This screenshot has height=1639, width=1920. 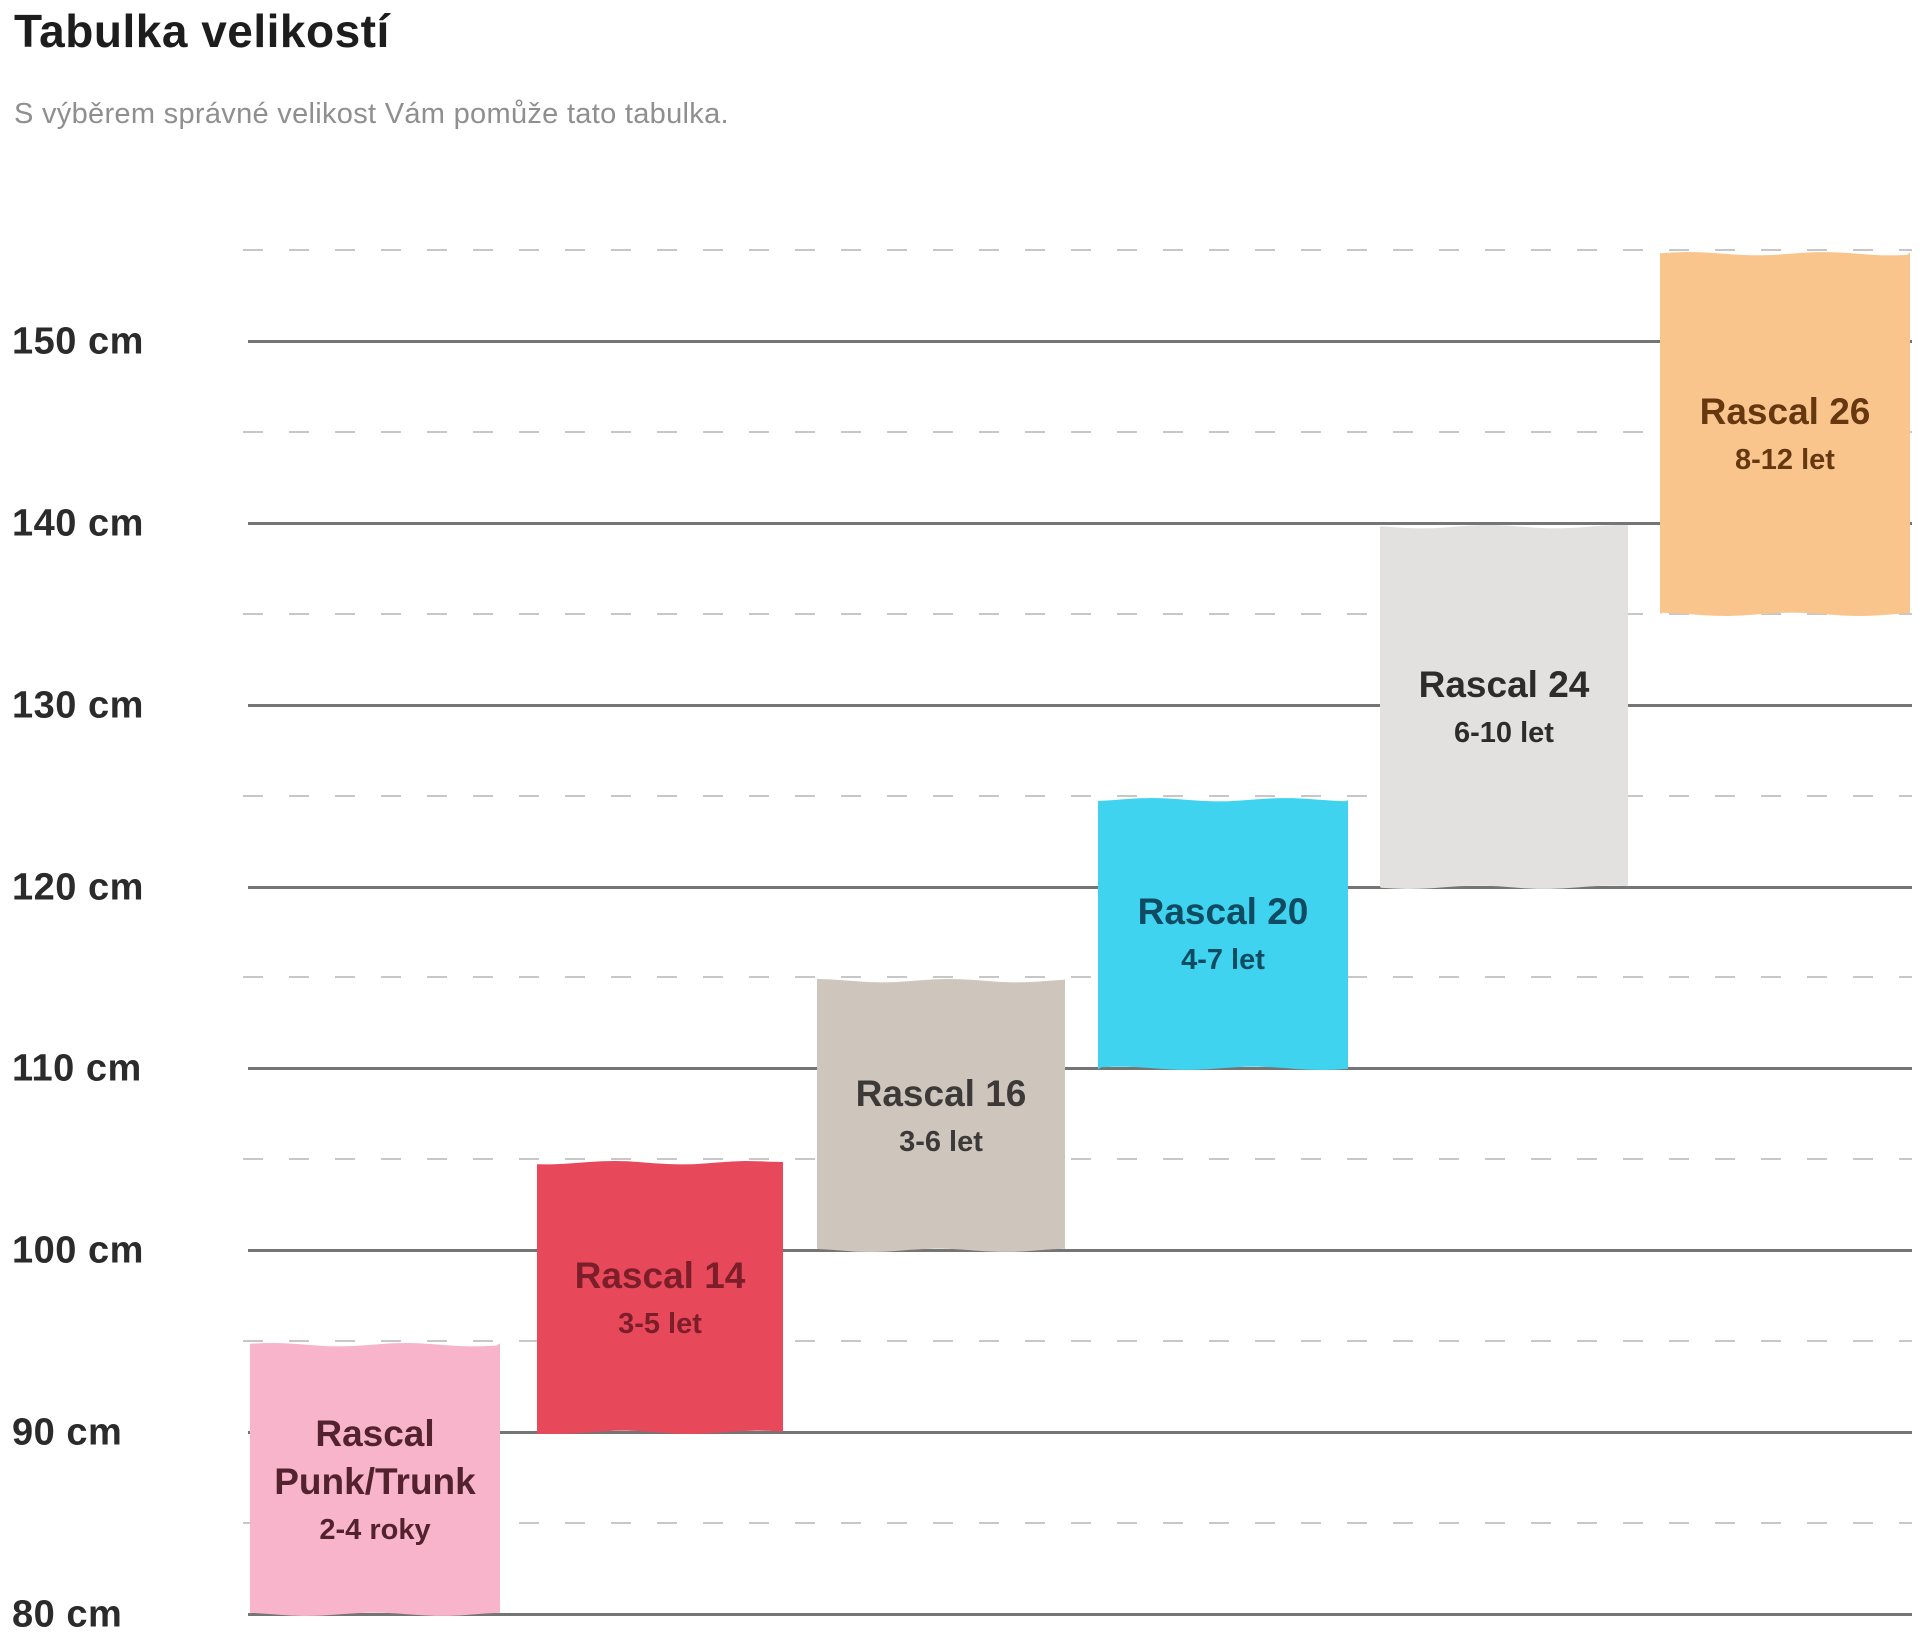 What do you see at coordinates (1077, 1523) in the screenshot?
I see `minor-gridline-85cm` at bounding box center [1077, 1523].